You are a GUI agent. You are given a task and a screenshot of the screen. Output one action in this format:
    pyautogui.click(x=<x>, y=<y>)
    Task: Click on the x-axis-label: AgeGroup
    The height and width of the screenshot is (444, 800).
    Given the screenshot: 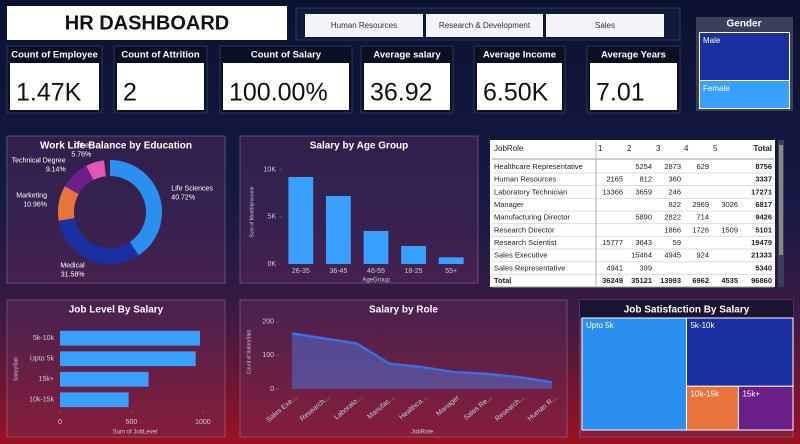 What is the action you would take?
    pyautogui.click(x=376, y=281)
    